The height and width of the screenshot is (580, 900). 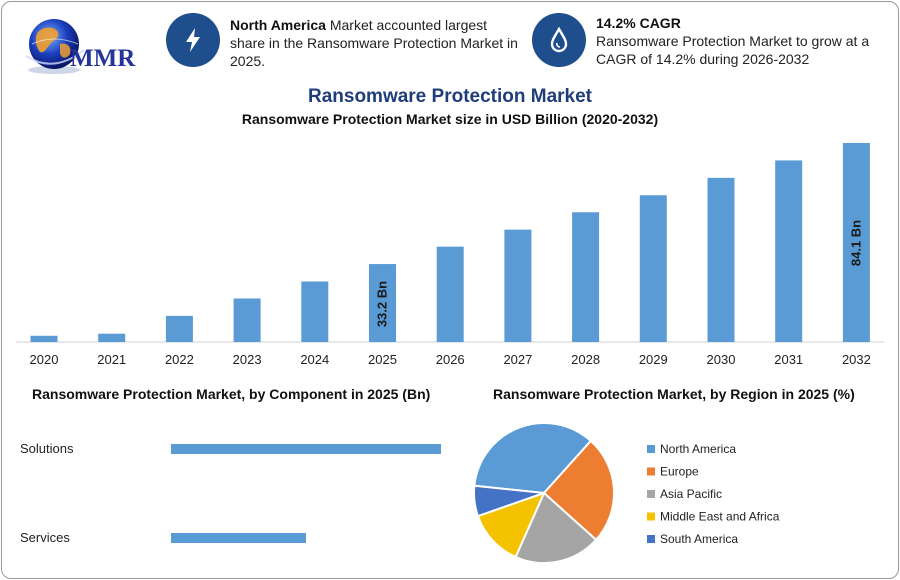 What do you see at coordinates (556, 527) in the screenshot?
I see `pie-slice-asia-pacific` at bounding box center [556, 527].